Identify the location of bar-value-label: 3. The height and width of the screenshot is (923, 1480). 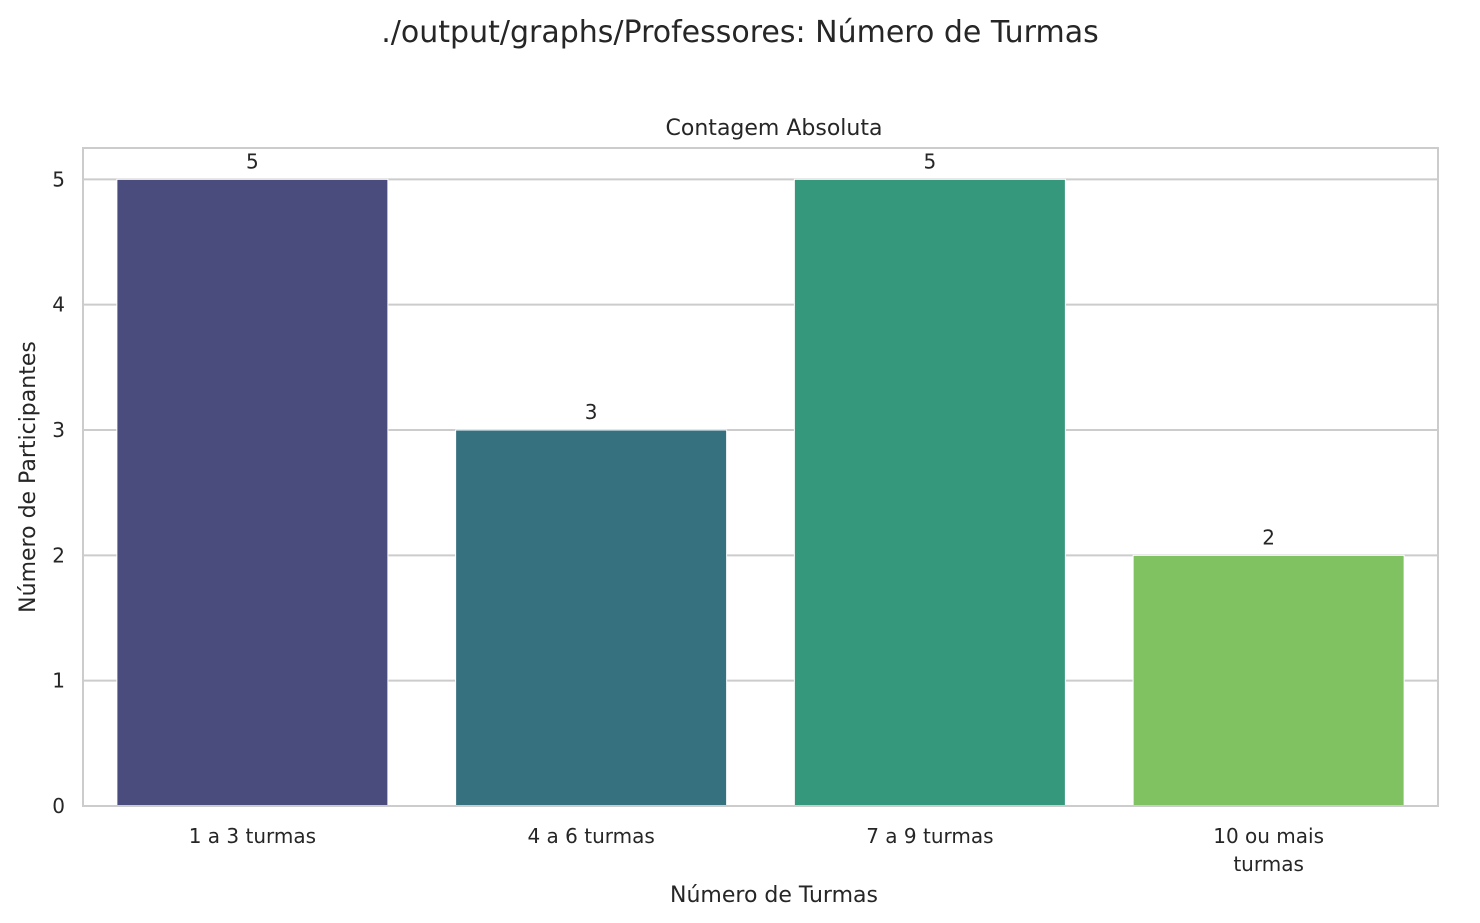
(591, 412).